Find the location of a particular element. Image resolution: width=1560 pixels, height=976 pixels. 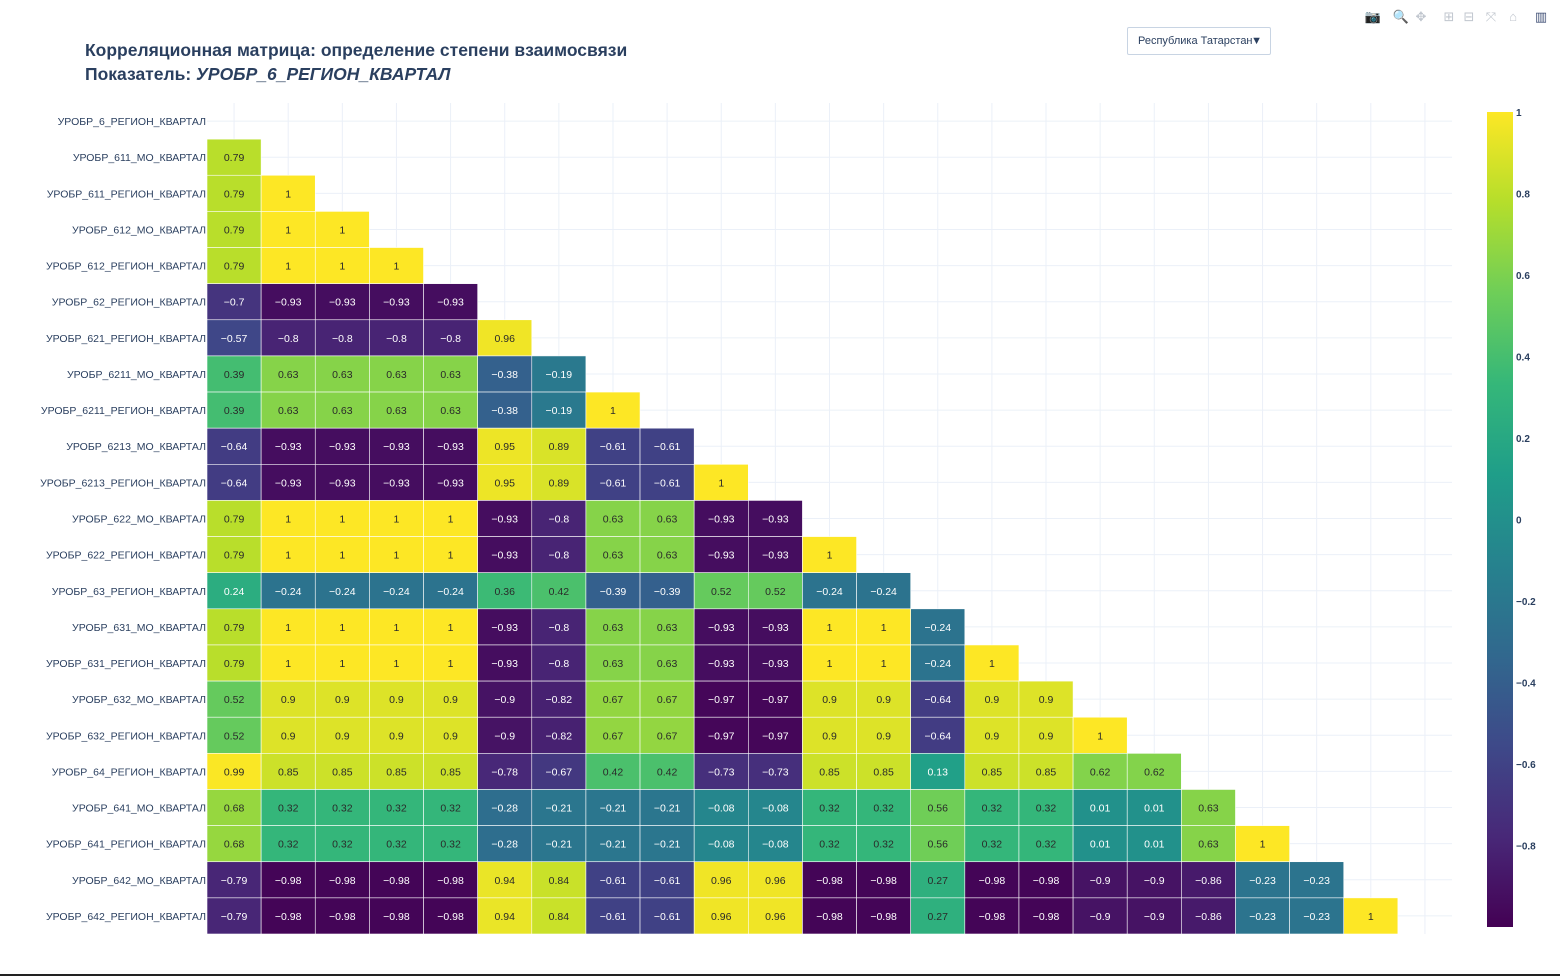

region-dropdown: Республика Татарстан ▼ is located at coordinates (1199, 41).